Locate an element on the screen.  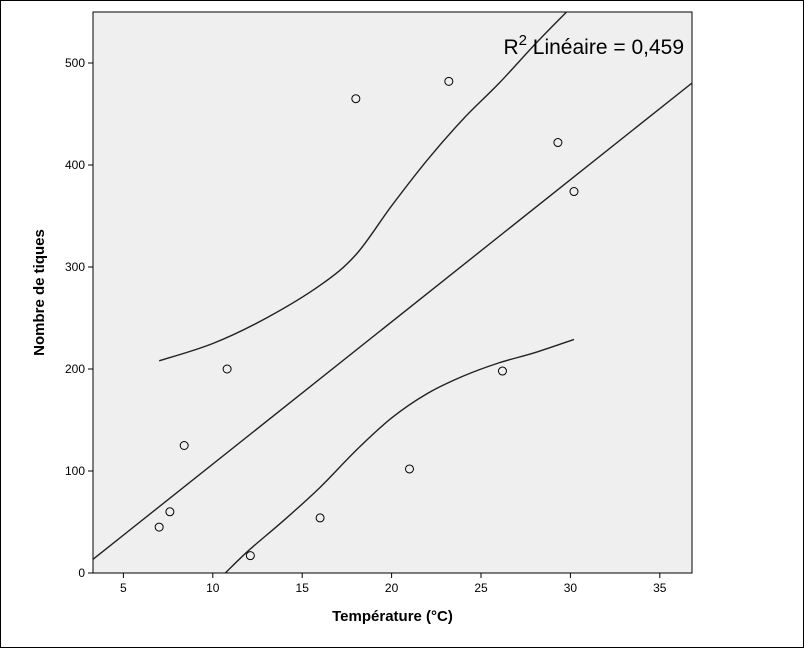
r-squared-annotation: R2 Linéaire = 0,459 is located at coordinates (593, 45).